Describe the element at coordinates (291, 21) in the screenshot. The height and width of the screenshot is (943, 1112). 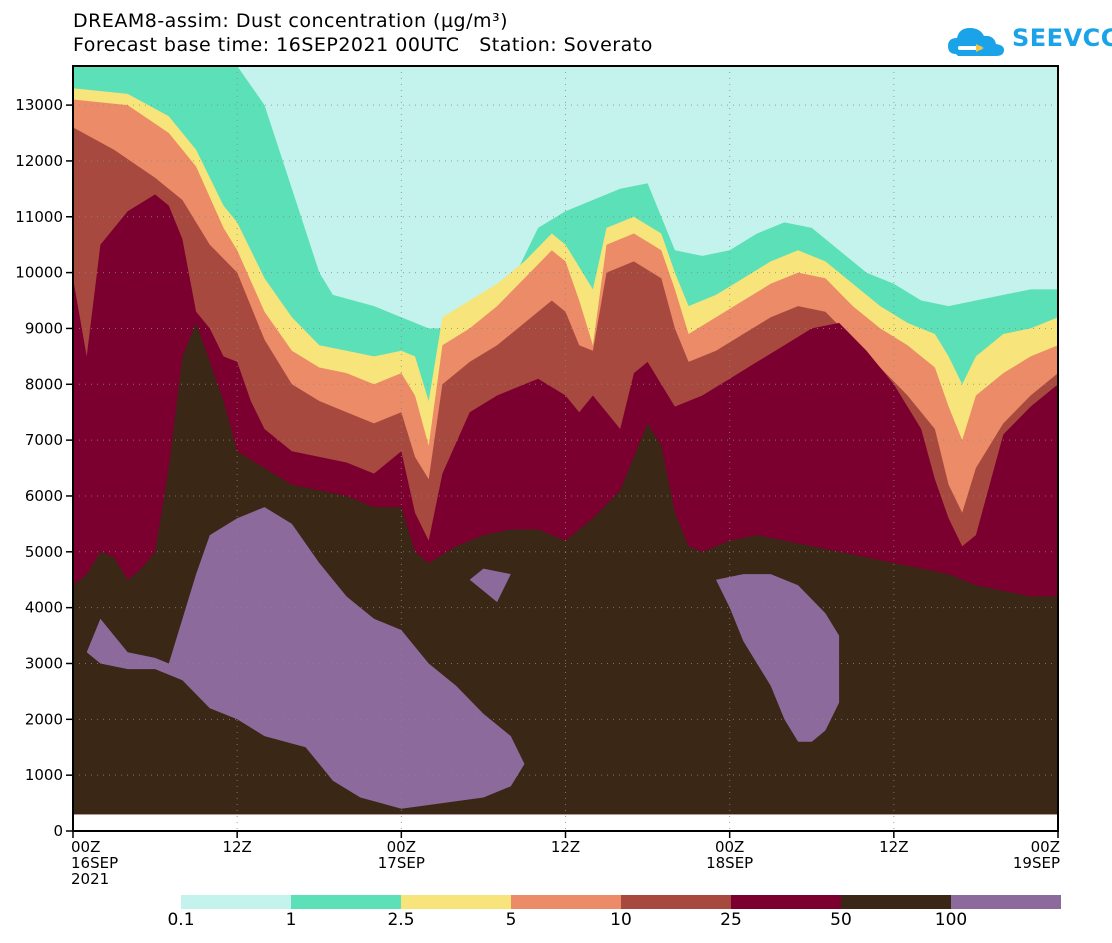
I see `chart-title: DREAM8-assim: Dust concentration (µg/m³)` at that location.